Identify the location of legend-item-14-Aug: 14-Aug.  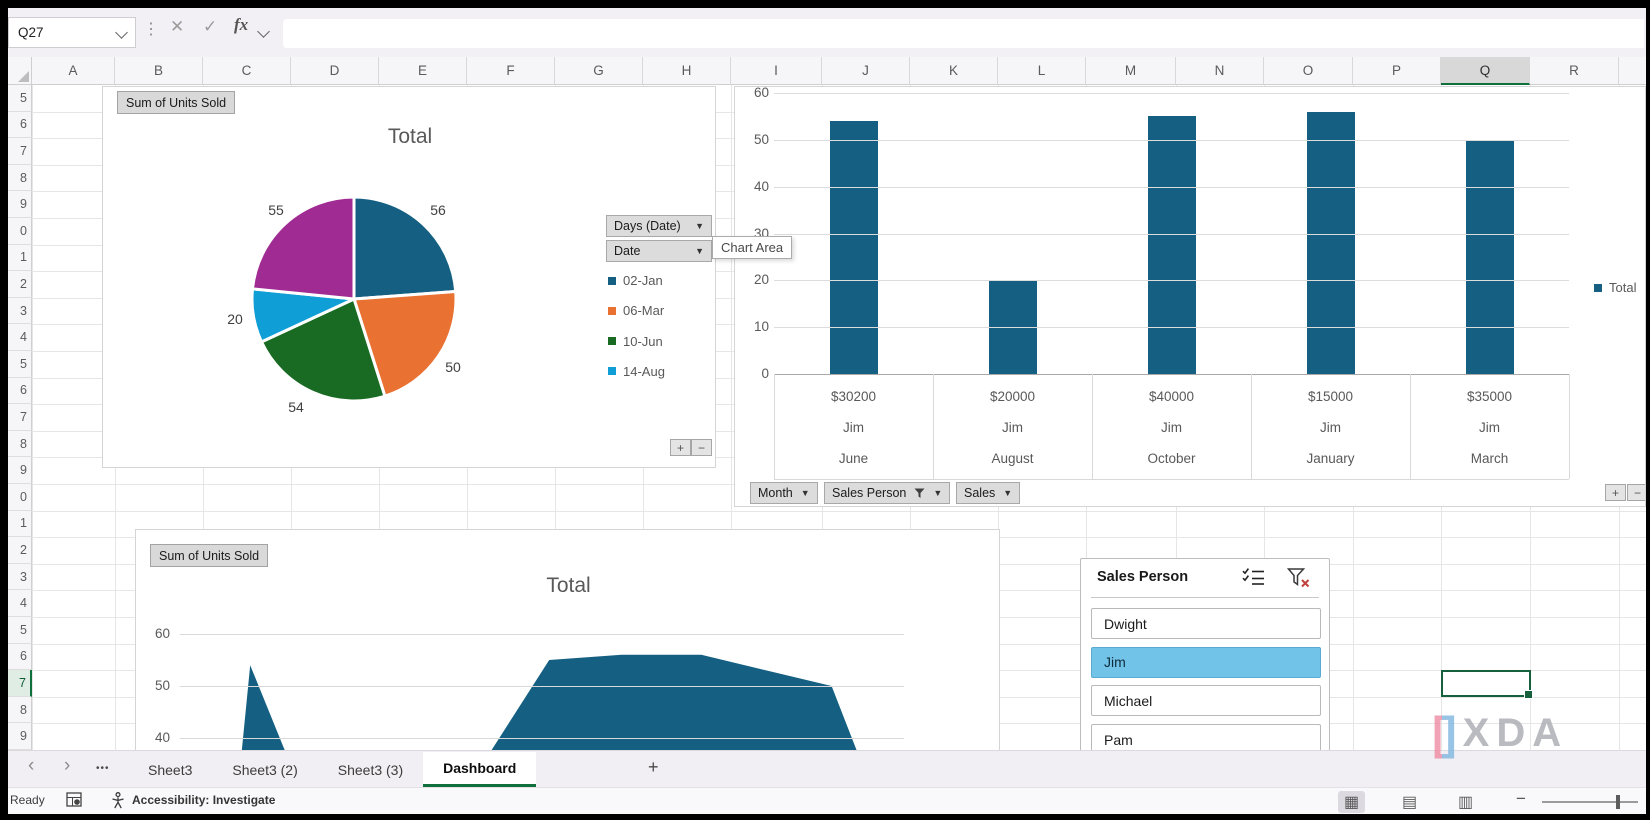
(636, 371).